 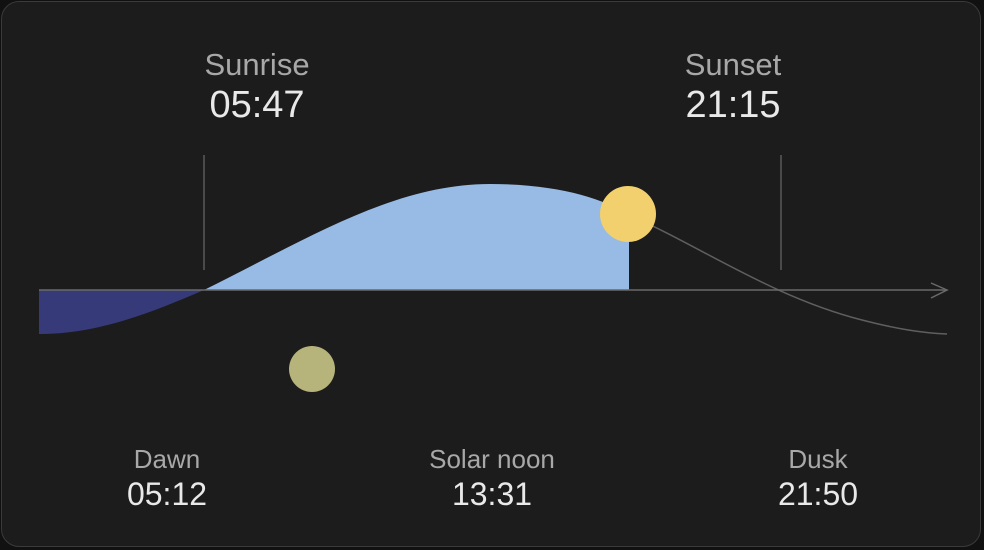 What do you see at coordinates (257, 105) in the screenshot?
I see `sunrise-time: 05:47` at bounding box center [257, 105].